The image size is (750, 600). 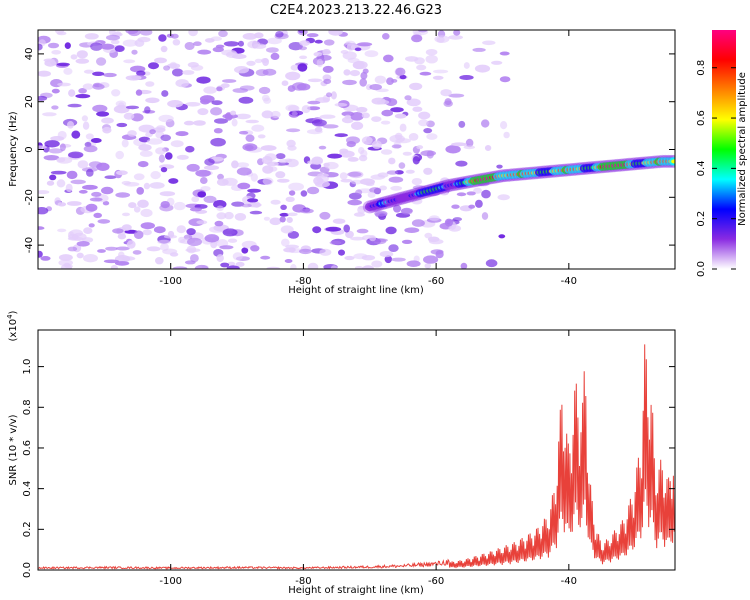 I want to click on colorbar-tick-label: 0.0, so click(x=701, y=269).